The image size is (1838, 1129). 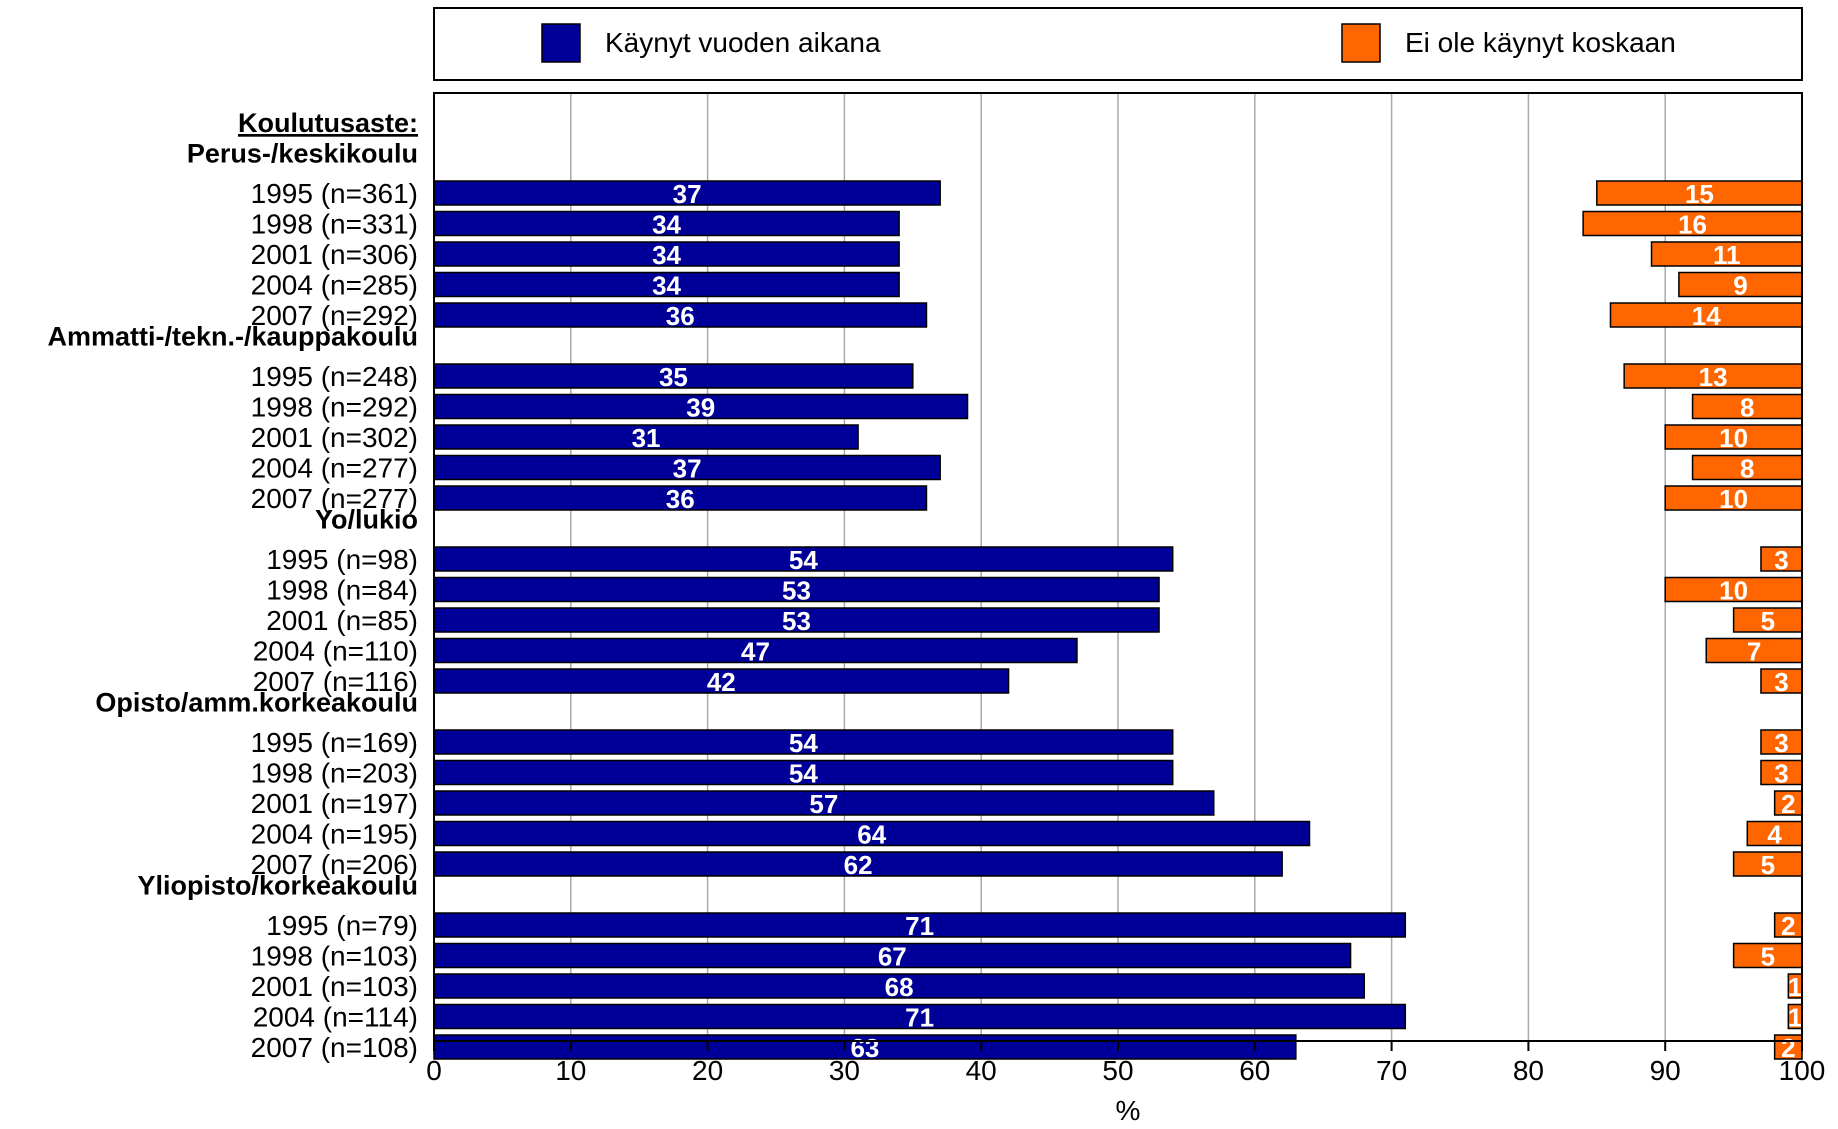 What do you see at coordinates (302, 154) in the screenshot?
I see `group-label: Perus-/keskikoulu` at bounding box center [302, 154].